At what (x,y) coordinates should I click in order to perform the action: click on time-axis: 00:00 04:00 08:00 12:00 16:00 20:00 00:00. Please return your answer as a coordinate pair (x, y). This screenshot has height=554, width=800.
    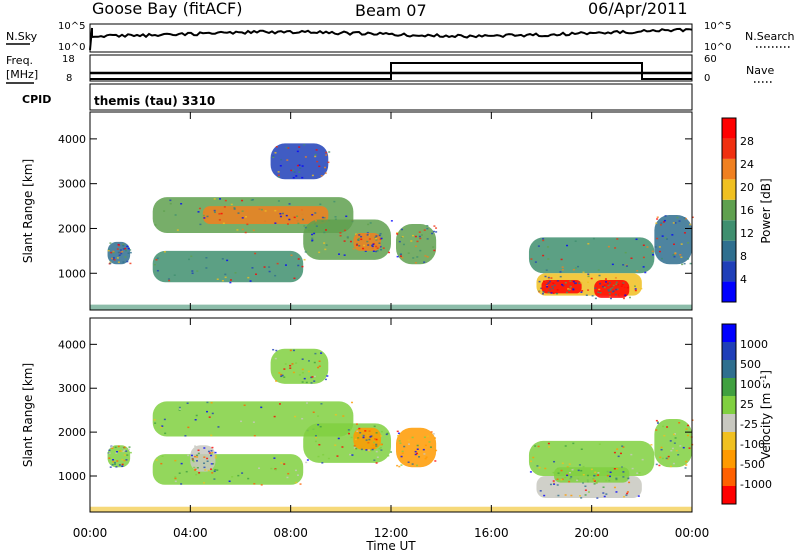
    Looking at the image, I should click on (391, 533).